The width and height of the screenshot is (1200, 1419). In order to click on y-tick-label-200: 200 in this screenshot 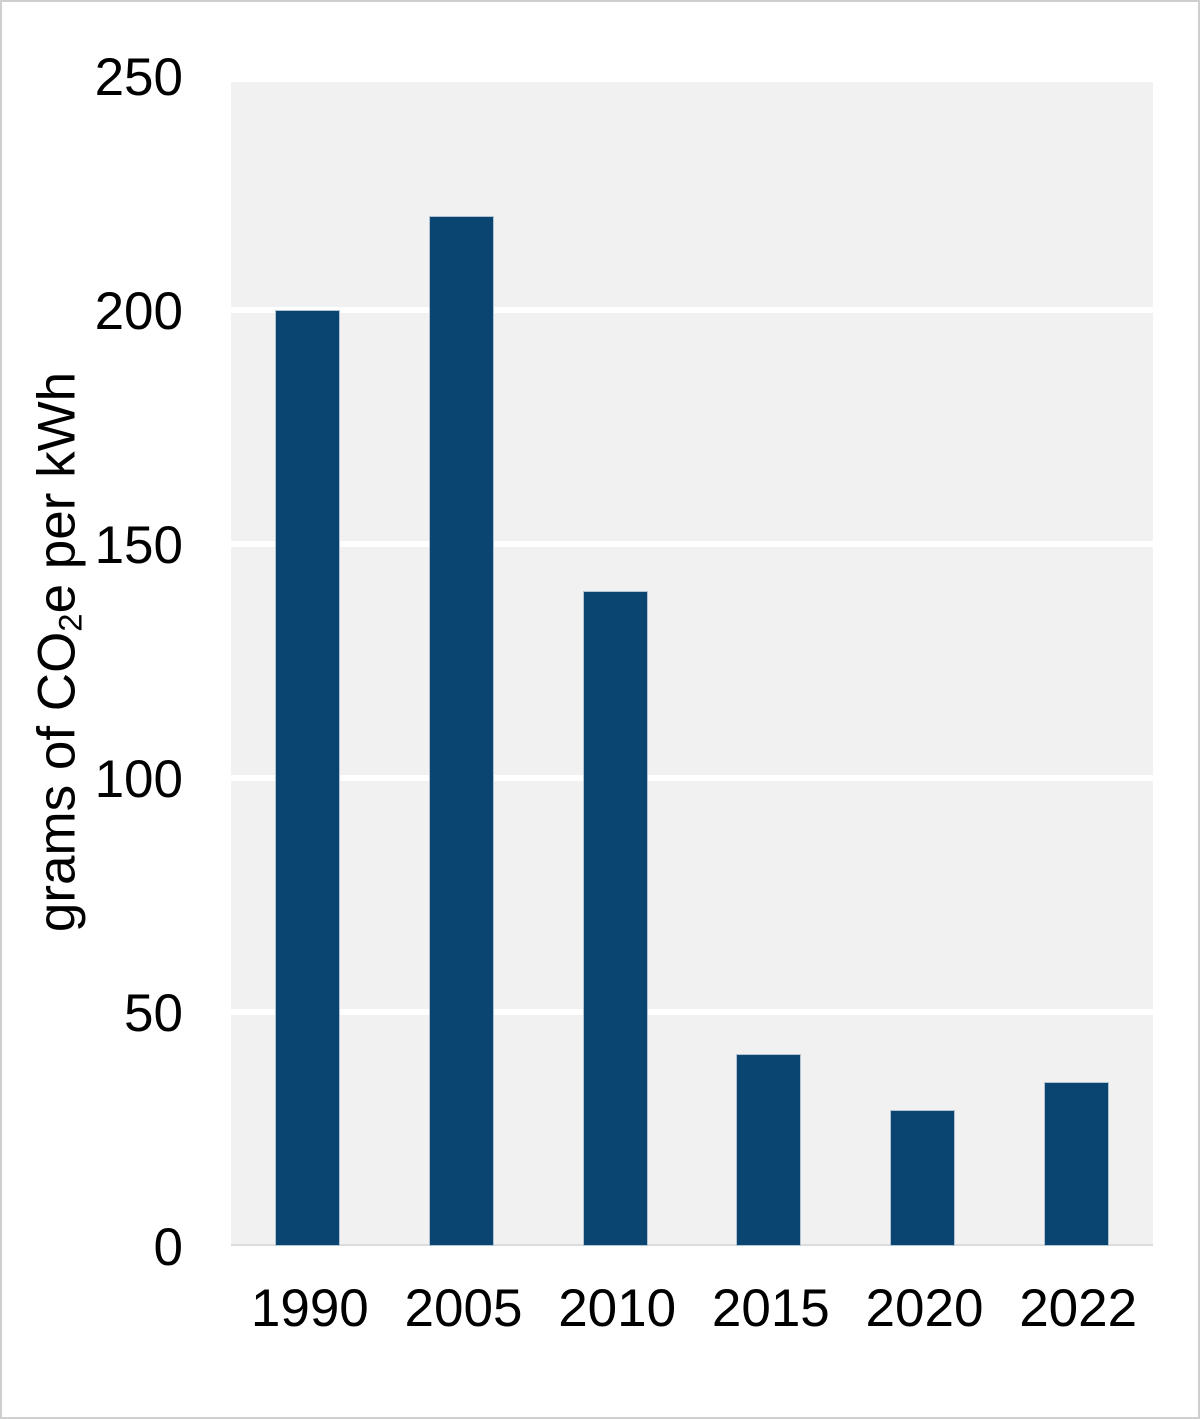, I will do `click(138, 311)`.